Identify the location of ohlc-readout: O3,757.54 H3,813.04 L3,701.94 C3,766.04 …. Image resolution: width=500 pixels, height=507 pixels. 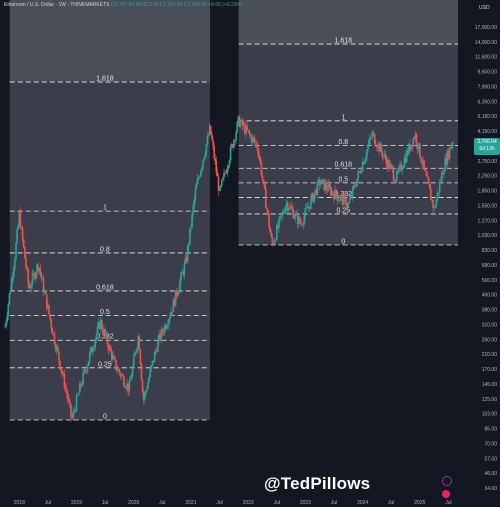
(176, 5).